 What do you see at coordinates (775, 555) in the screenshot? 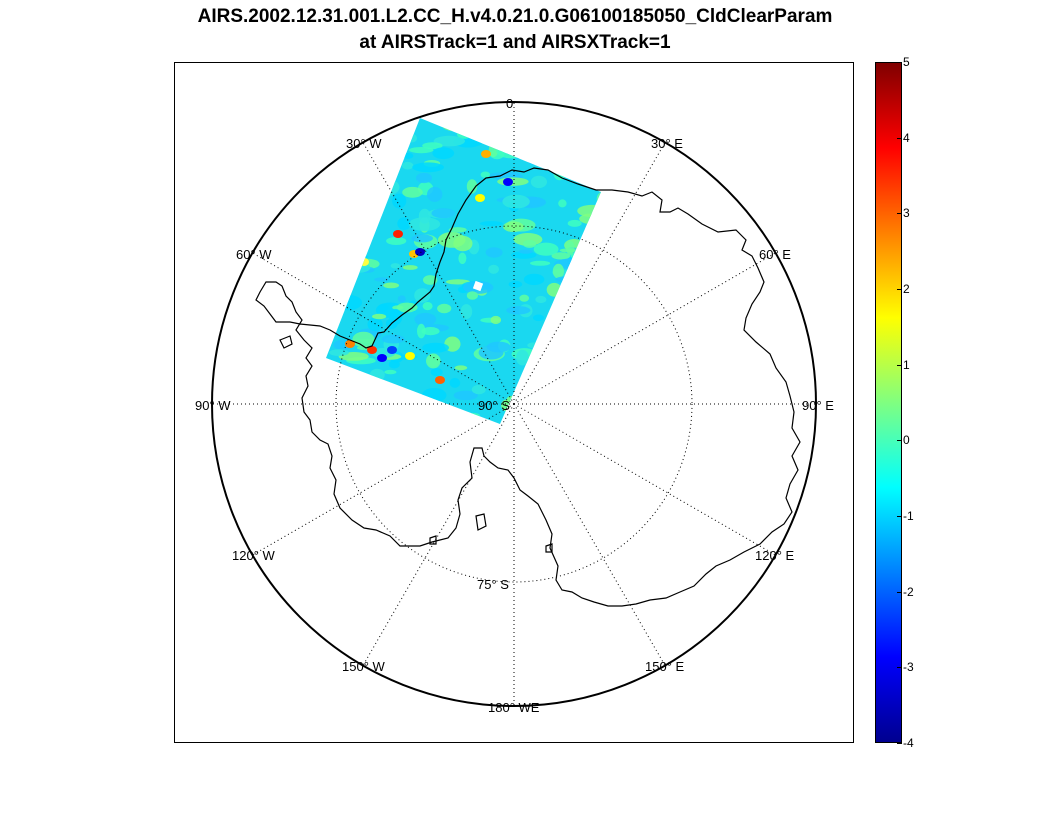
I see `lon-120e-label: 120° E` at bounding box center [775, 555].